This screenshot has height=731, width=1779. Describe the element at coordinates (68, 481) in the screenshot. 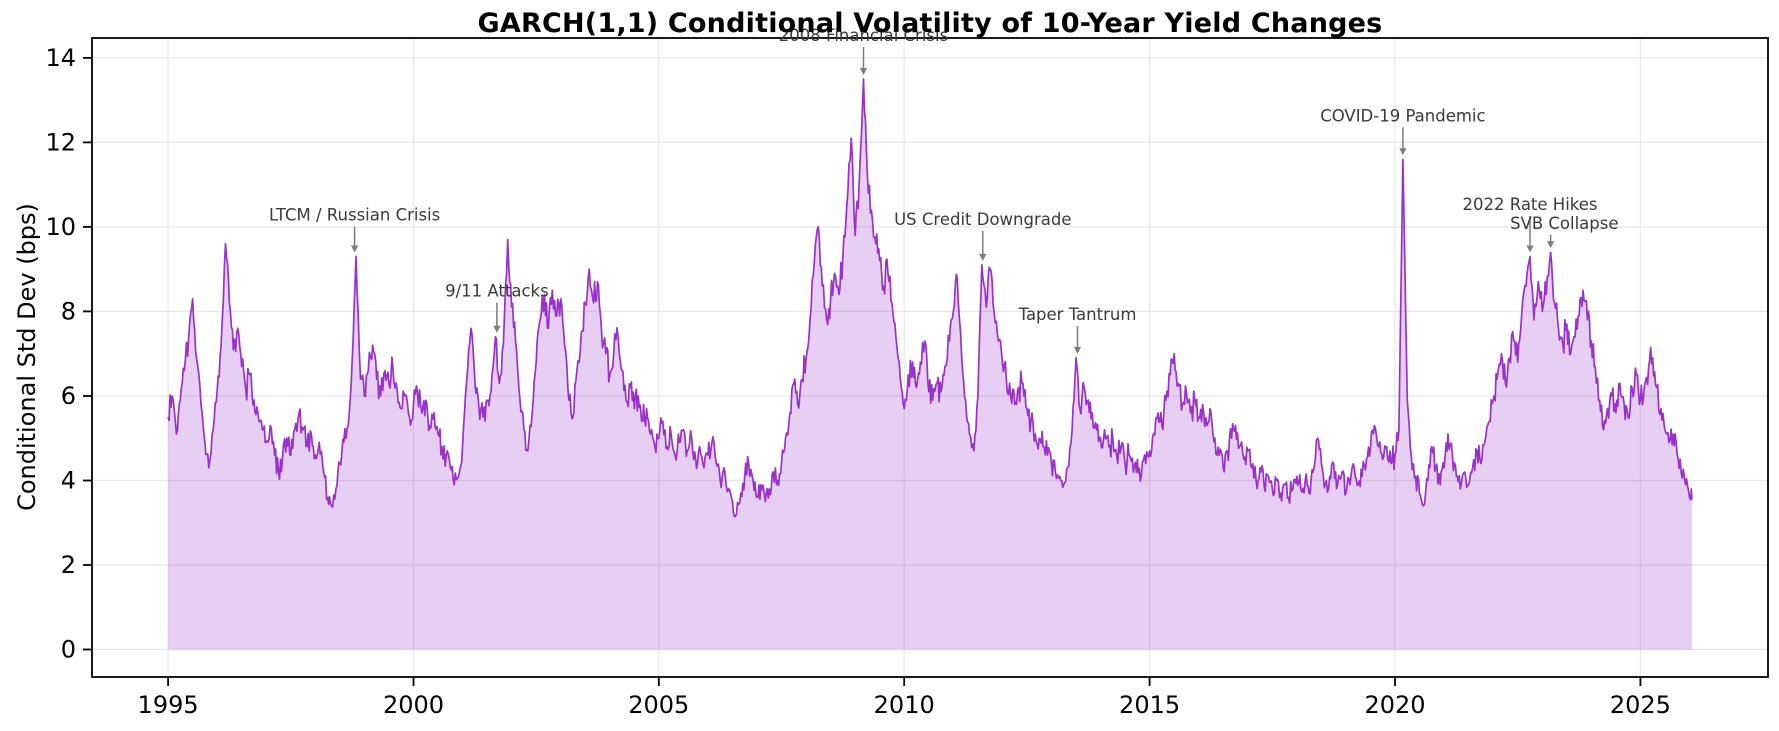

I see `y-tick-label: 4` at that location.